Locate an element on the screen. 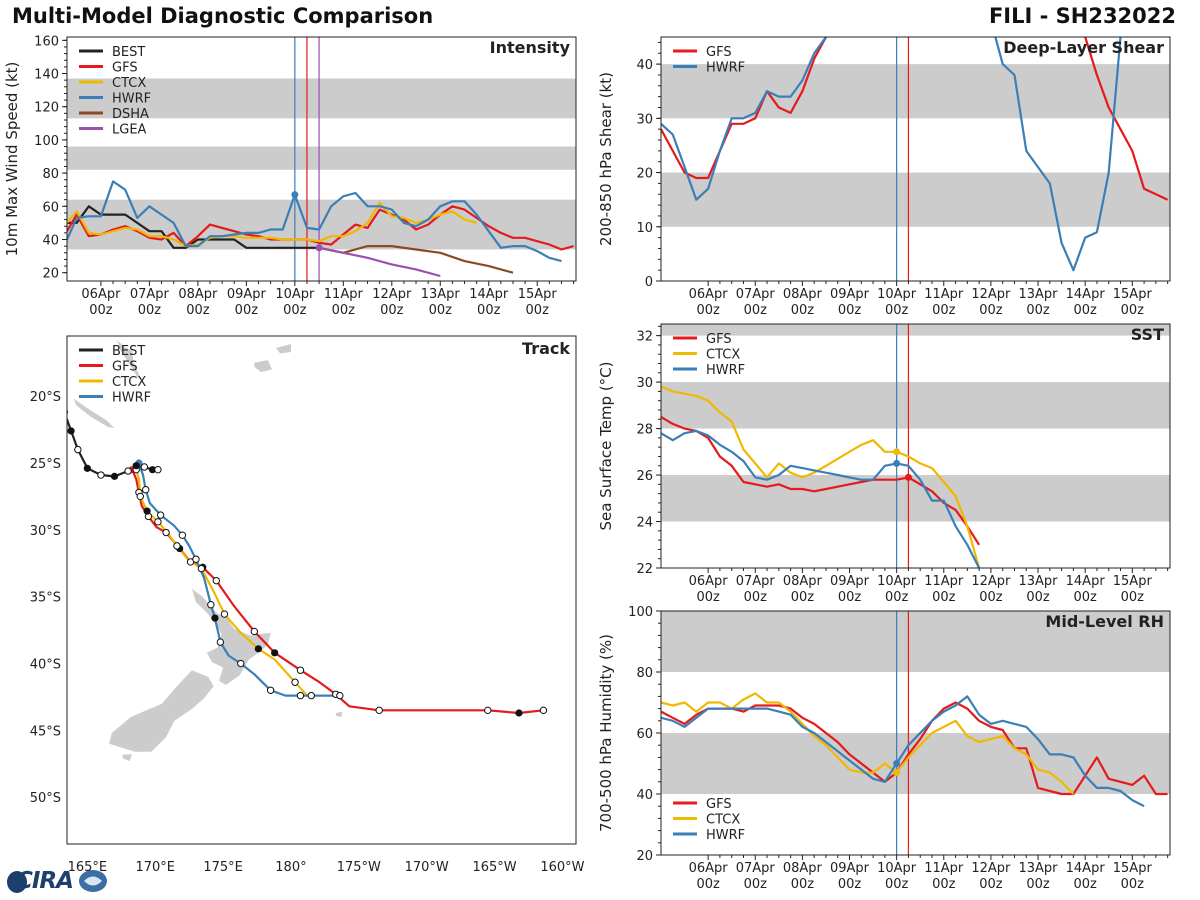 This screenshot has height=900, width=1200. shear-plot-area is located at coordinates (915, 159).